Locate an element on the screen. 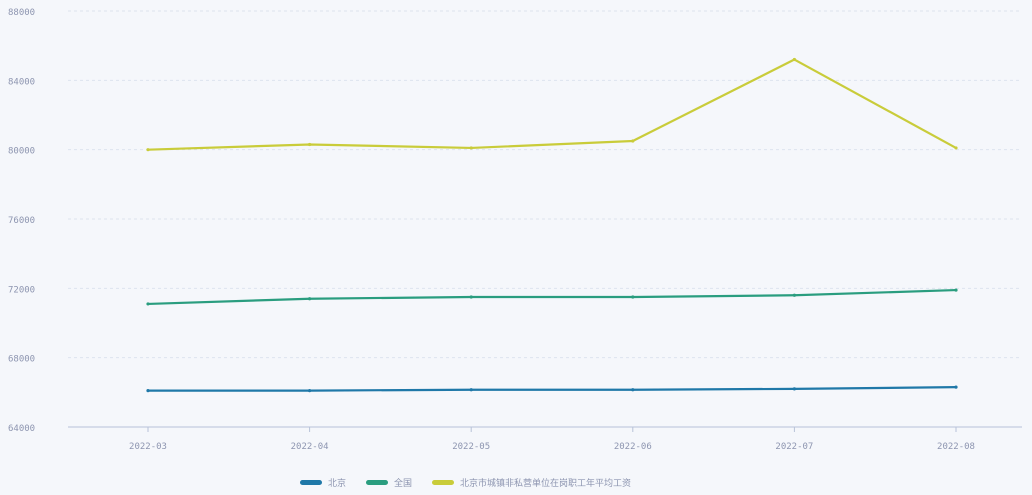 The width and height of the screenshot is (1032, 495). y-tick-label: 68000 is located at coordinates (21, 360).